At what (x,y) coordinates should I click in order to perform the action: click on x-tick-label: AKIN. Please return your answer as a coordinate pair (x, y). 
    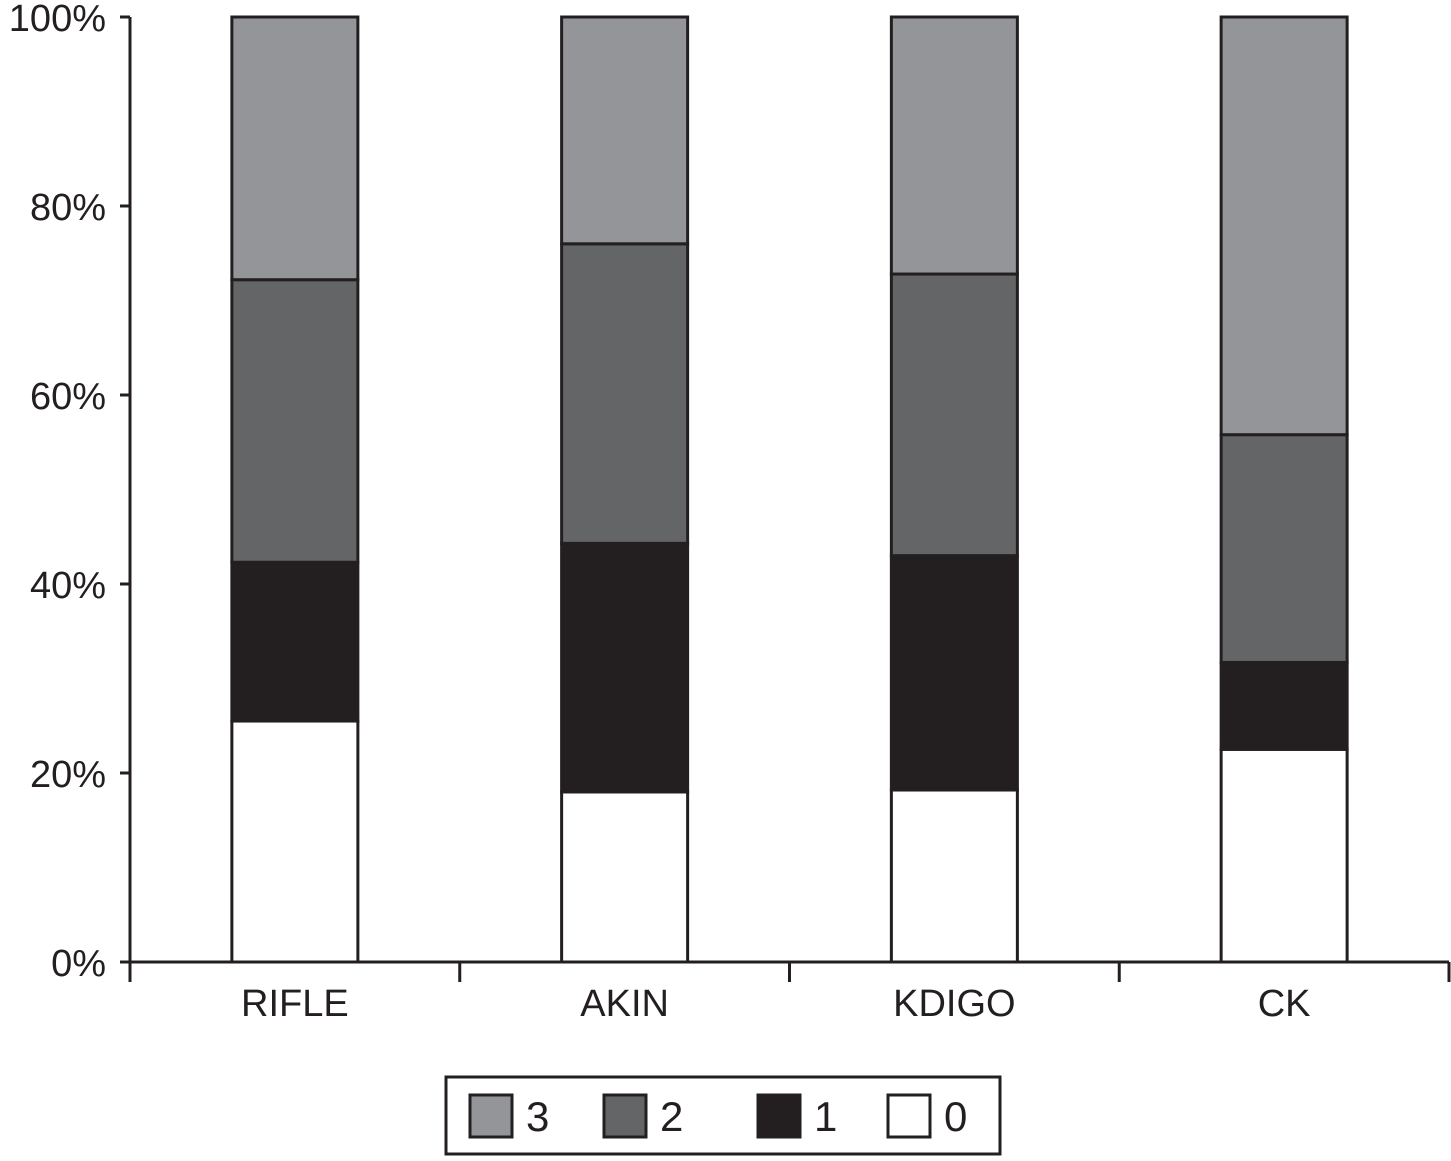
    Looking at the image, I should click on (624, 1004).